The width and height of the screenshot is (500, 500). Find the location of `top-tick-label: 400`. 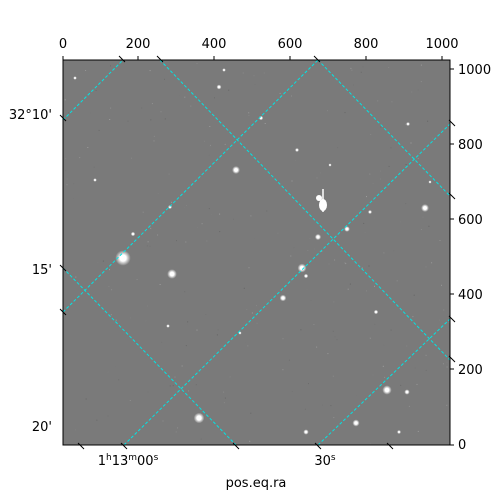

top-tick-label: 400 is located at coordinates (214, 44).